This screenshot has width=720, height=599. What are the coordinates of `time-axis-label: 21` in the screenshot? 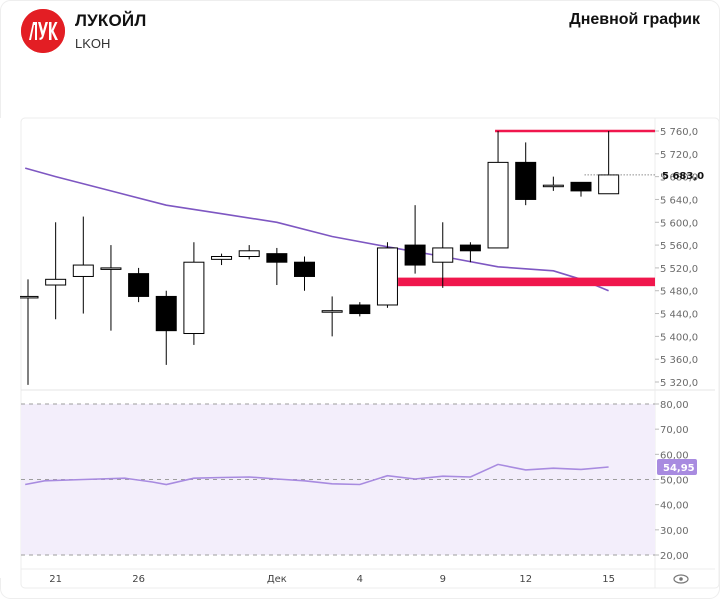 It's located at (55, 579).